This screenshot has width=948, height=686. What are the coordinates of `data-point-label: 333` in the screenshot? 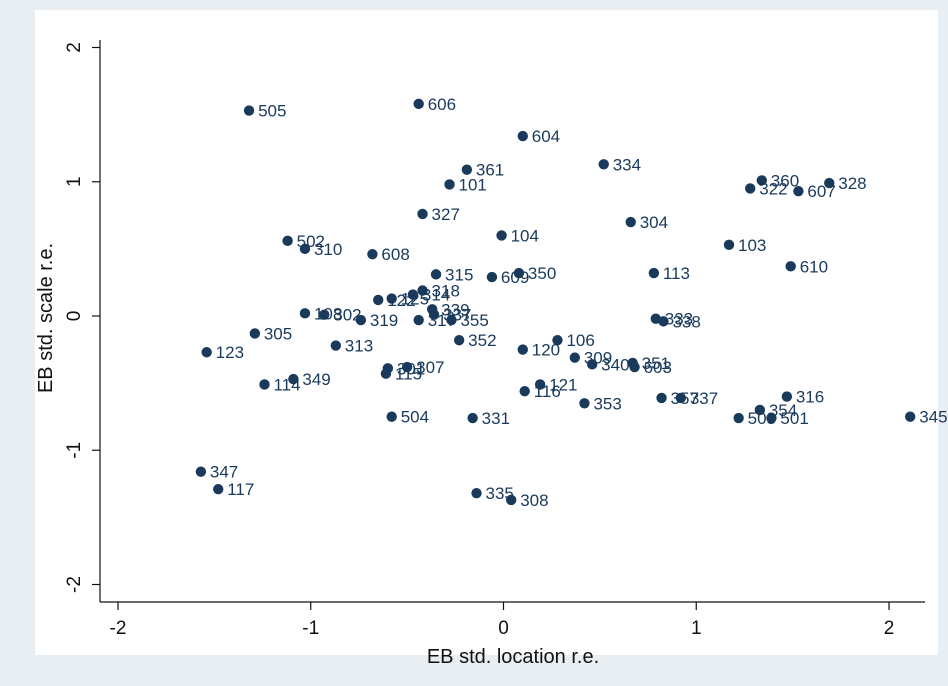 It's located at (679, 319).